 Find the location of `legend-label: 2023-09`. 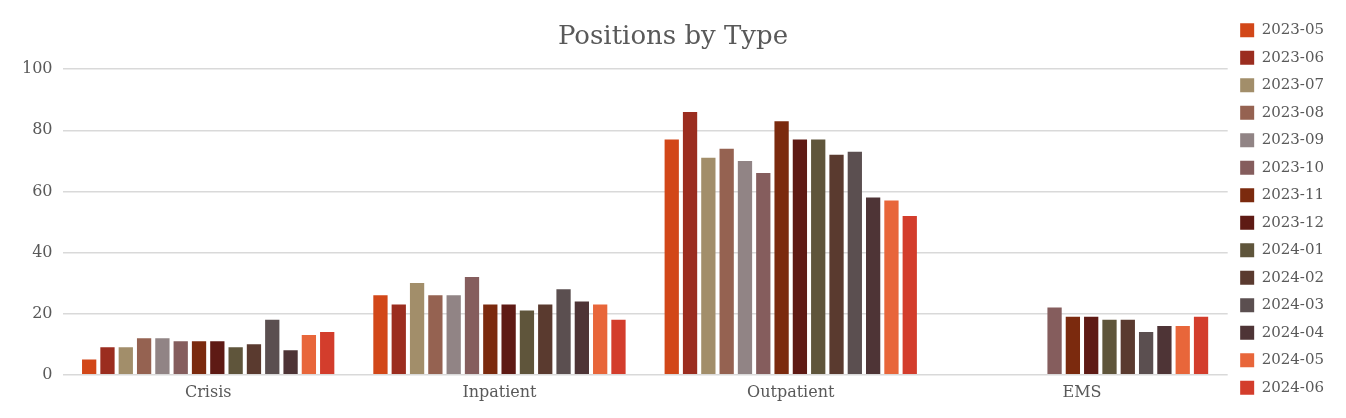

legend-label: 2023-09 is located at coordinates (1293, 139).